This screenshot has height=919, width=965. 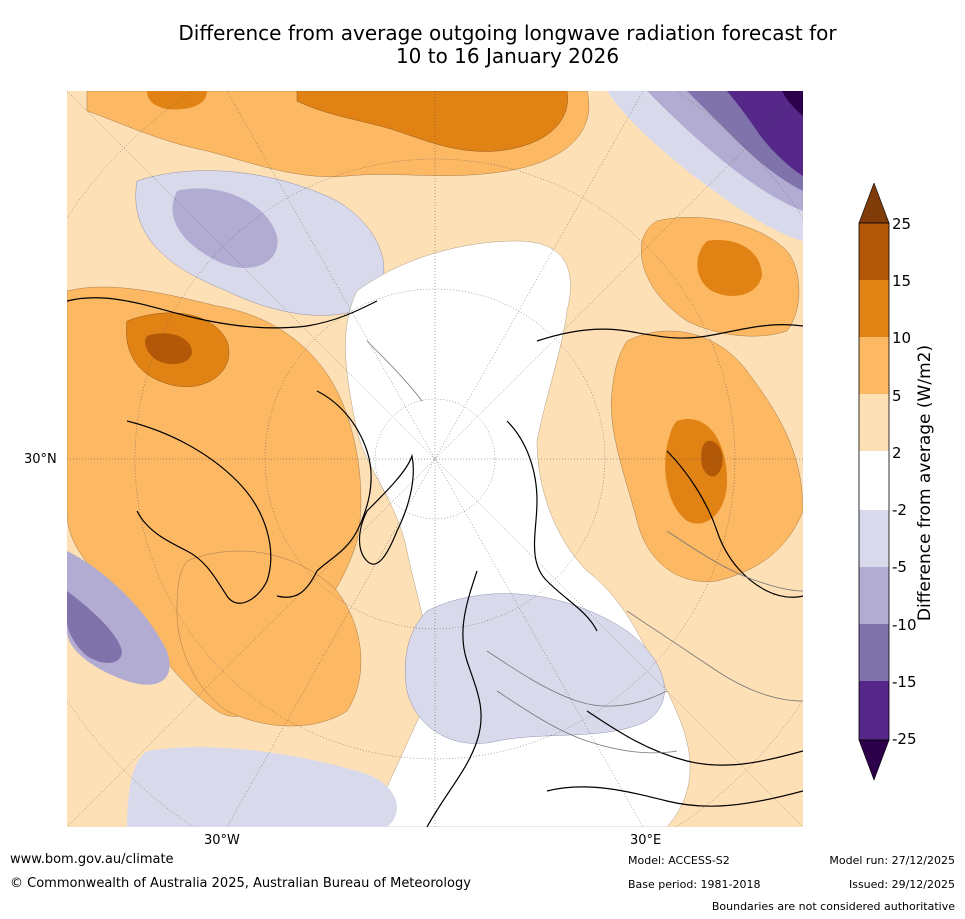 I want to click on base-period-text: Base period: 1981-2018, so click(x=694, y=884).